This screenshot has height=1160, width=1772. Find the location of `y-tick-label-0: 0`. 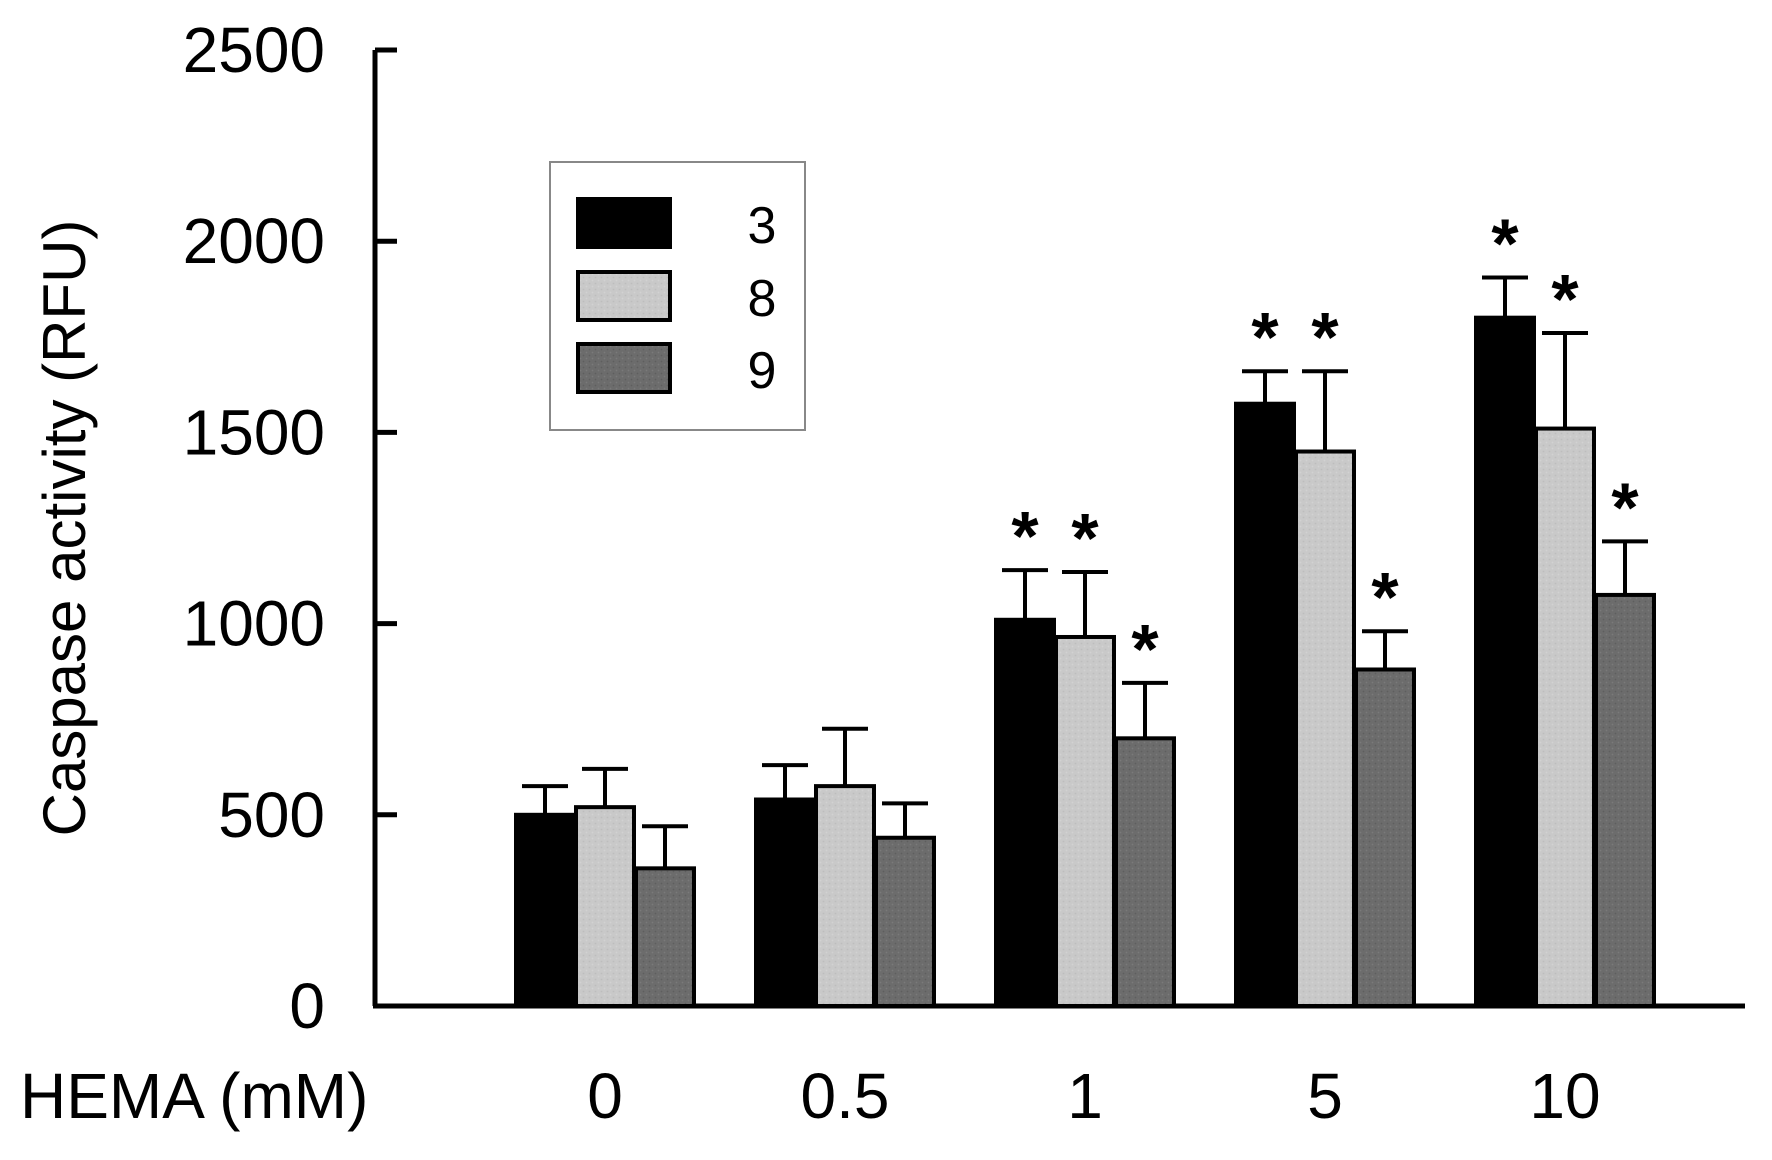

y-tick-label-0: 0 is located at coordinates (307, 1006).